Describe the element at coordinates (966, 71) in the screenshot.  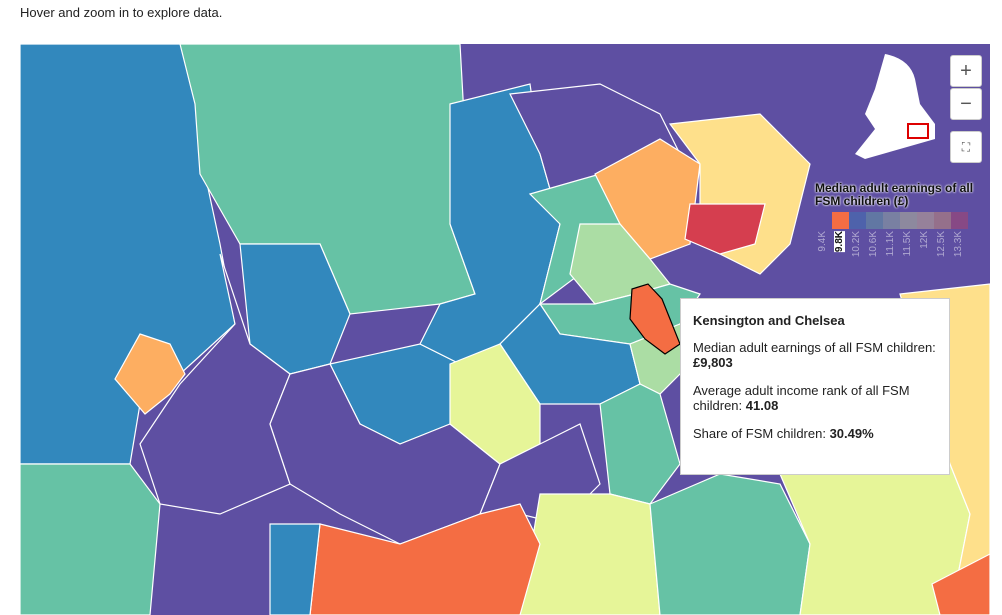
I see `zoom-in-button: +` at that location.